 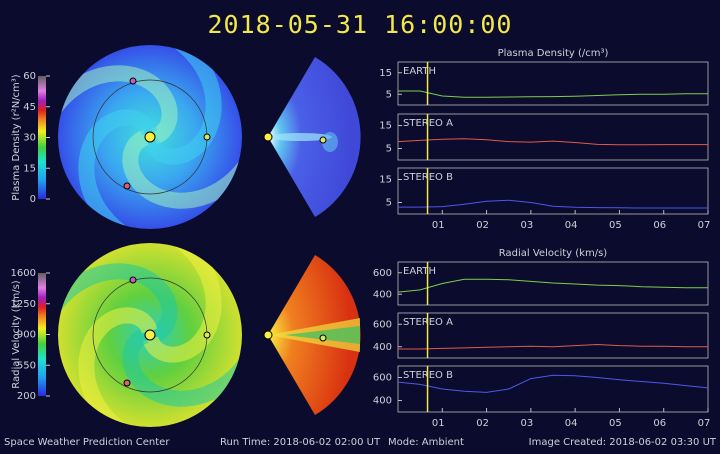 I want to click on colorbar-tick-label: 200, so click(x=26, y=396).